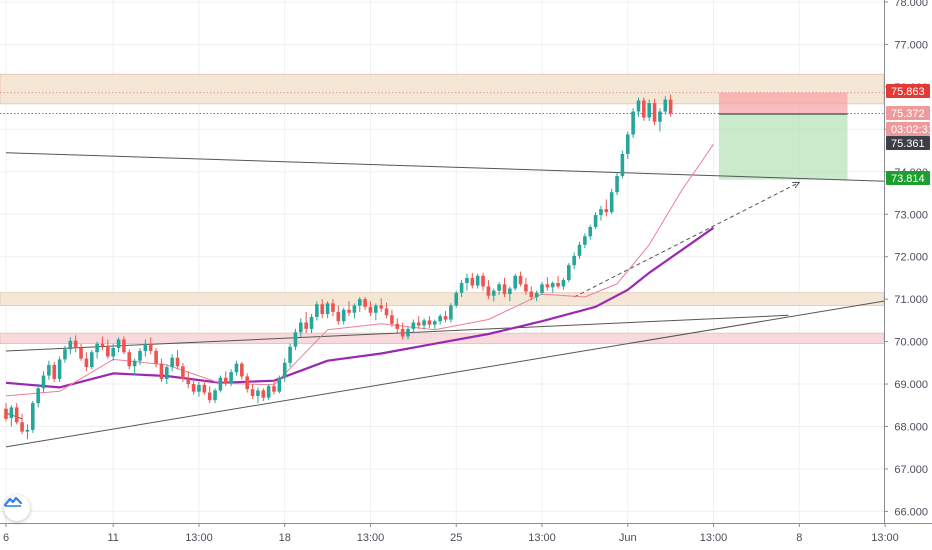 The width and height of the screenshot is (932, 550). Describe the element at coordinates (17, 508) in the screenshot. I see `tradingview-logo-icon` at that location.